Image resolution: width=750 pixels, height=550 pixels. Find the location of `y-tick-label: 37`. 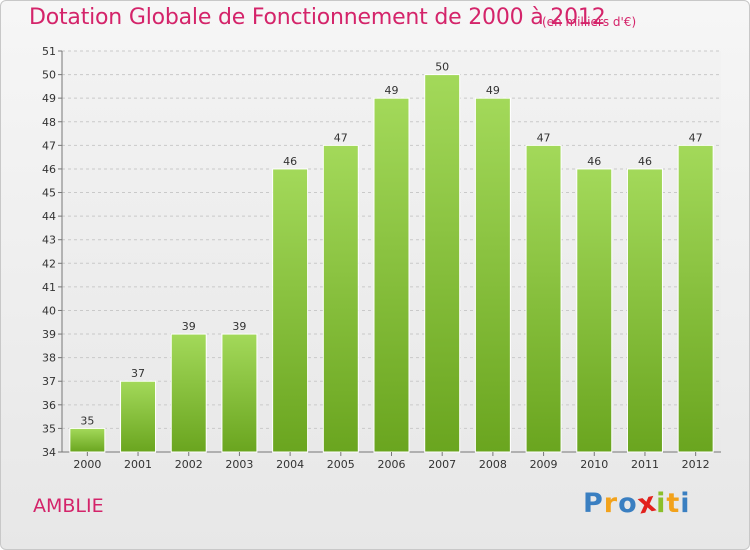

y-tick-label: 37 is located at coordinates (49, 381).